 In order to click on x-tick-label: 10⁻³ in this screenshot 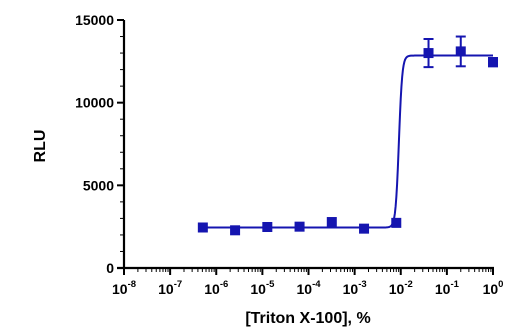, I will do `click(355, 288)`.